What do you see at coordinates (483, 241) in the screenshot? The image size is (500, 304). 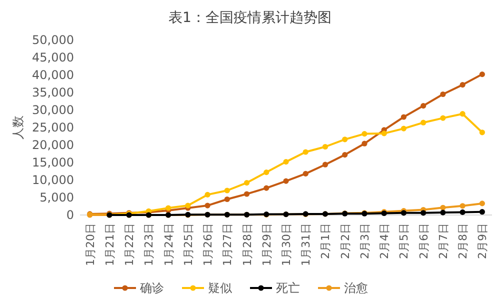 I see `x-tick-label: 2月9日` at bounding box center [483, 241].